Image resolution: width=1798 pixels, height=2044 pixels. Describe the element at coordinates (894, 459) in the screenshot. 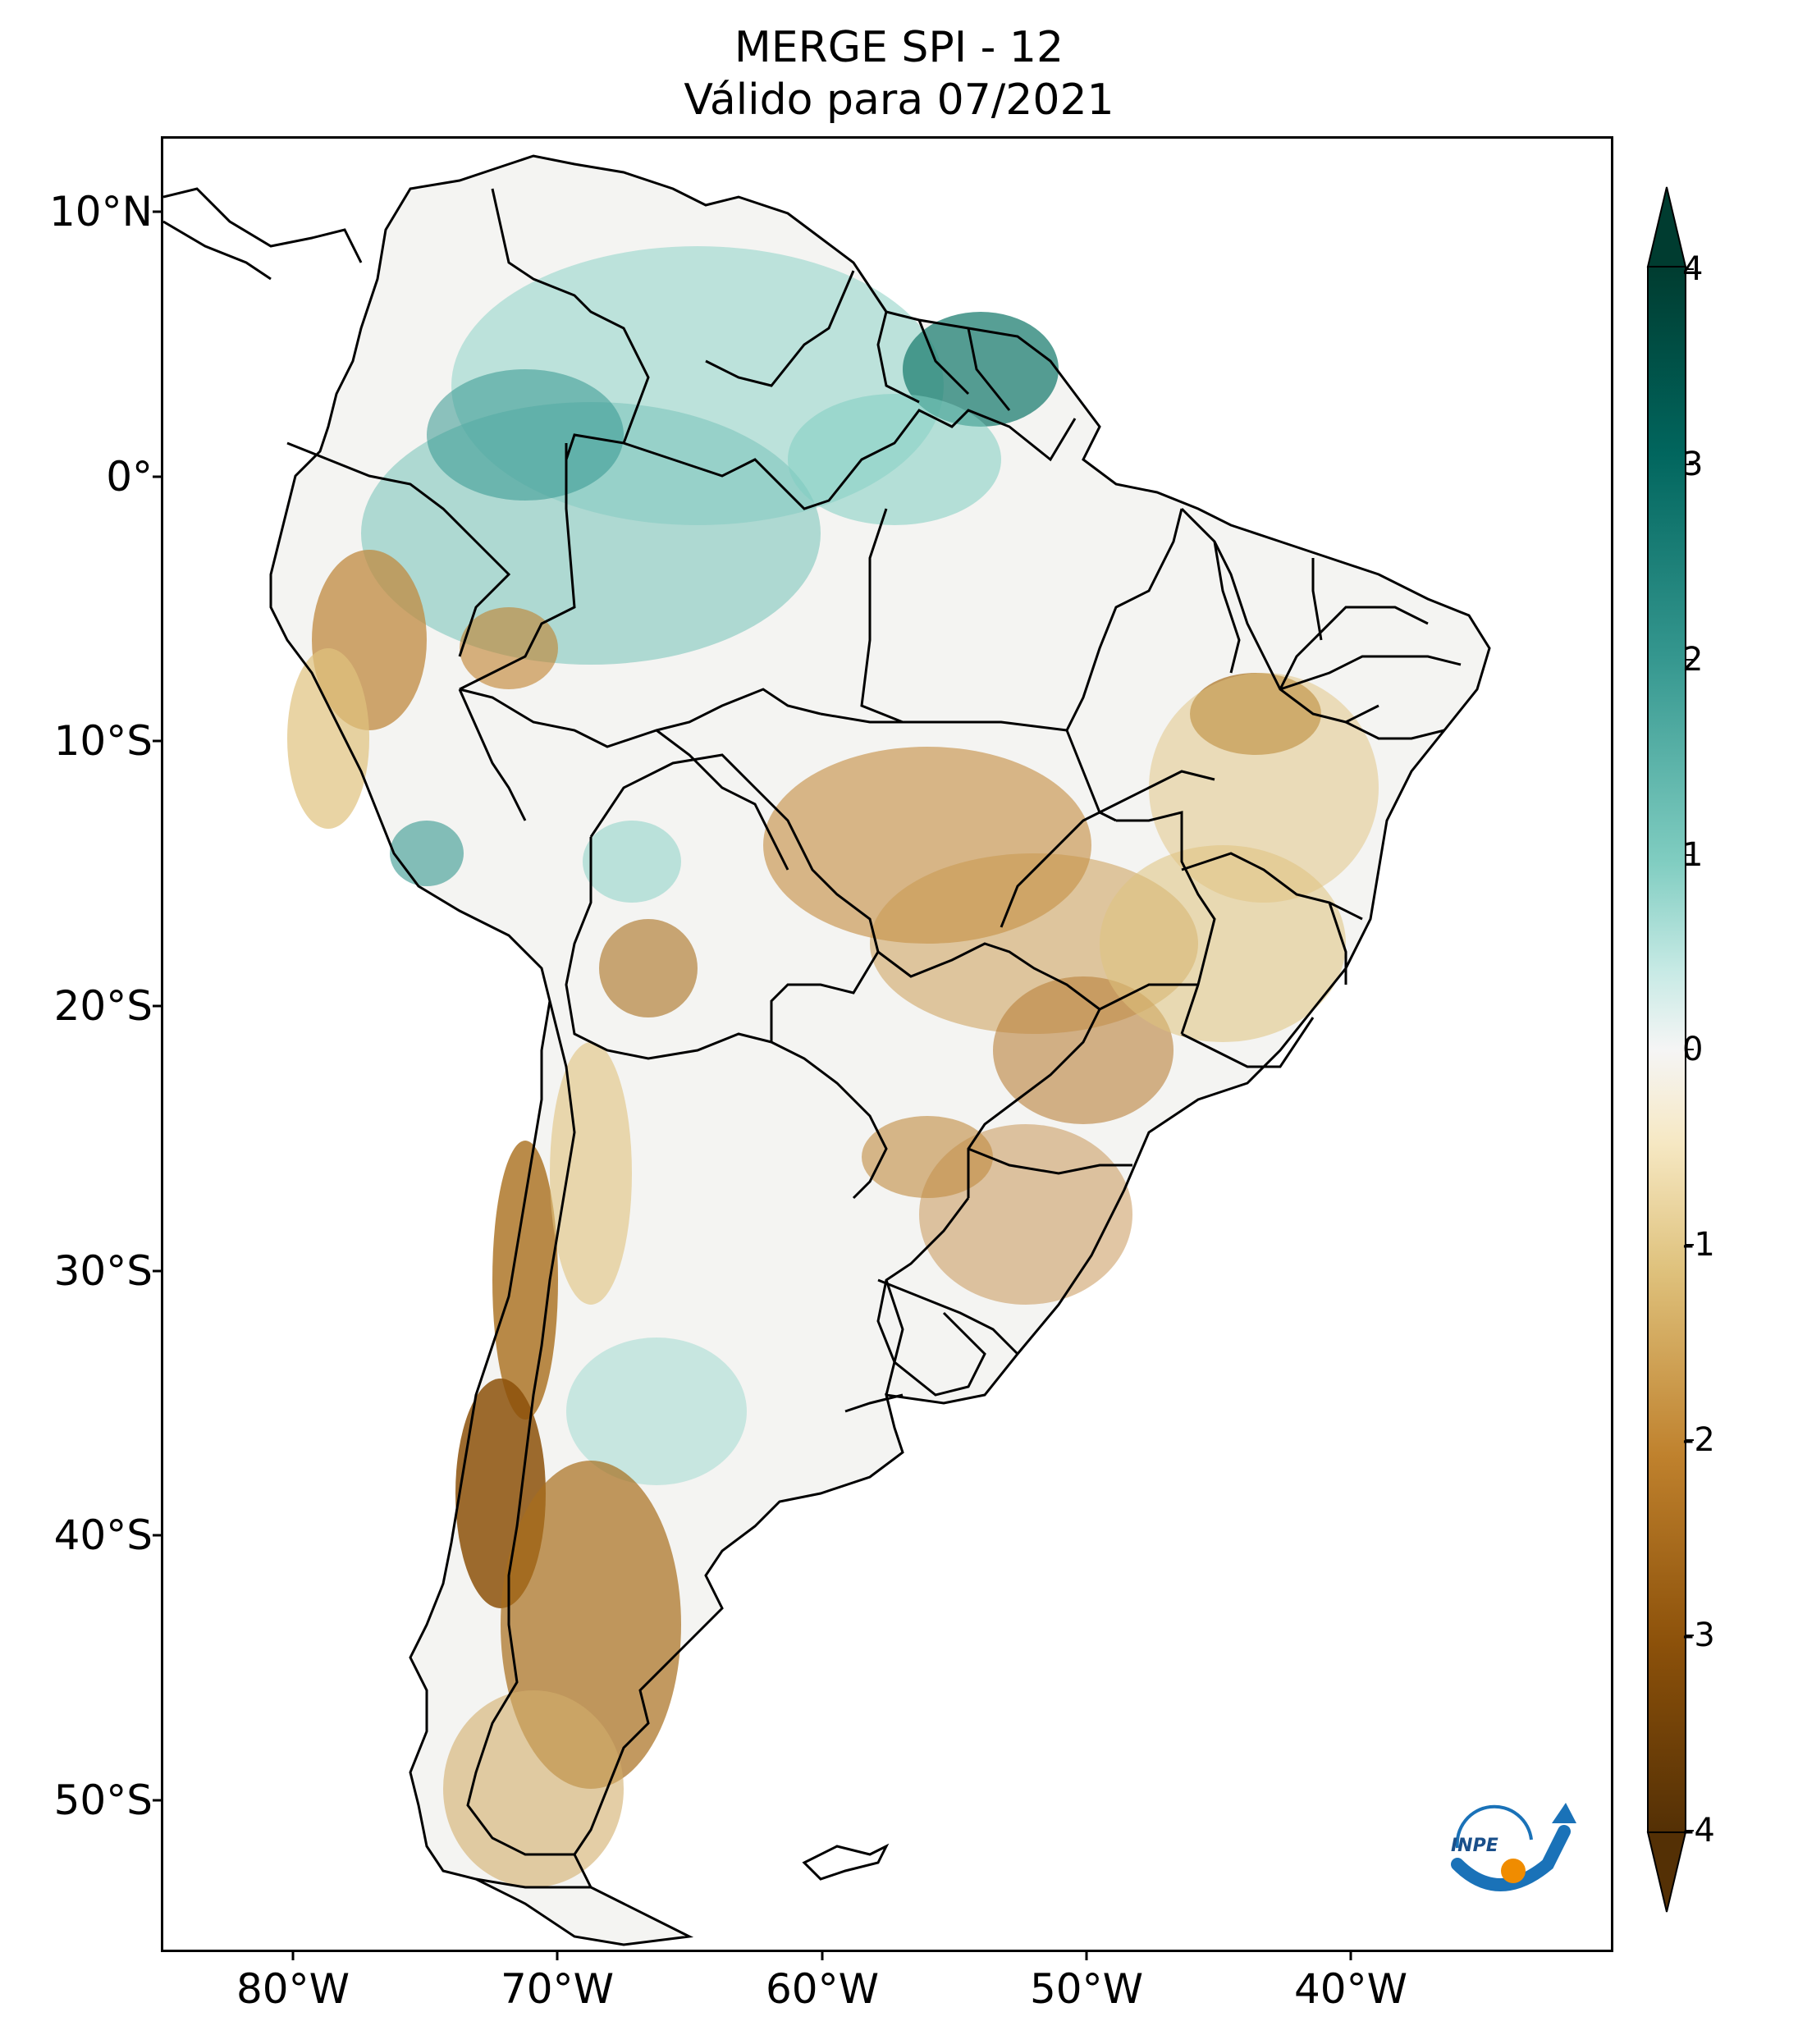

I see `wet-anomaly-para` at that location.